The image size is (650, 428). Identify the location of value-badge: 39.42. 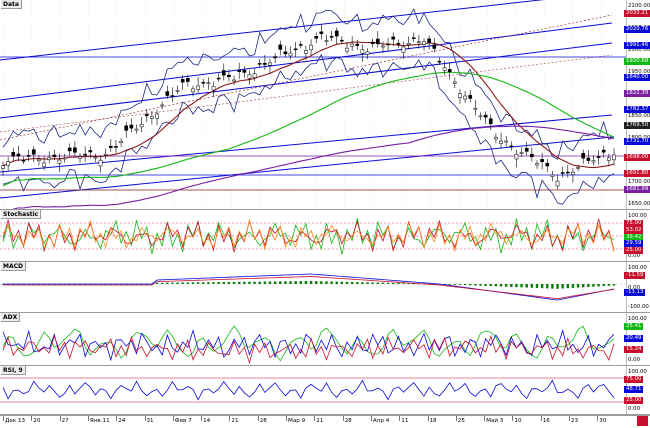
(634, 237).